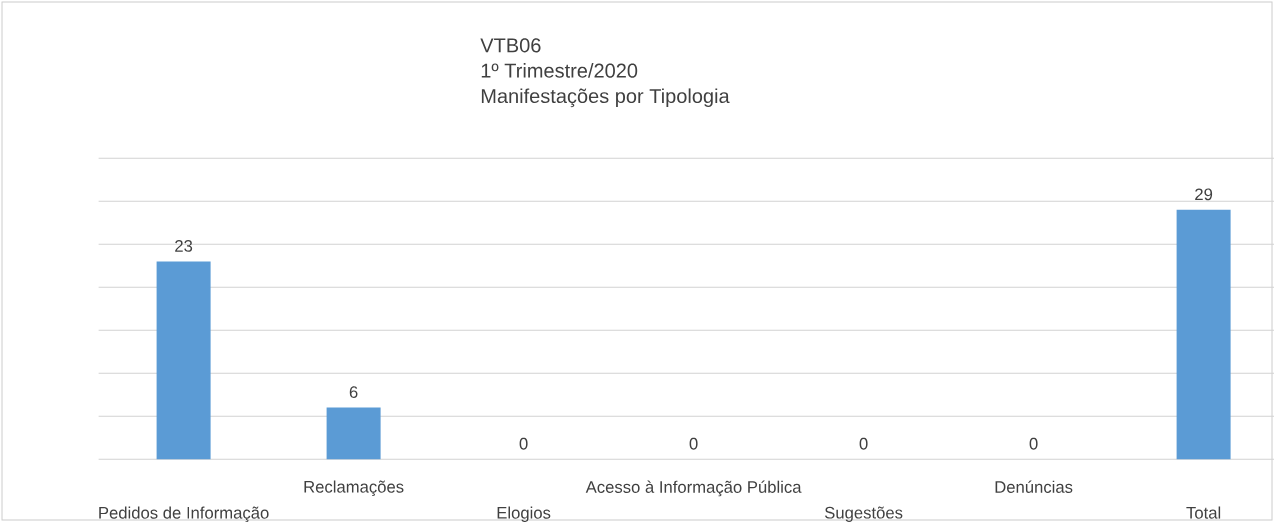 Image resolution: width=1274 pixels, height=522 pixels. I want to click on x-tick-label: Denúncias, so click(1034, 486).